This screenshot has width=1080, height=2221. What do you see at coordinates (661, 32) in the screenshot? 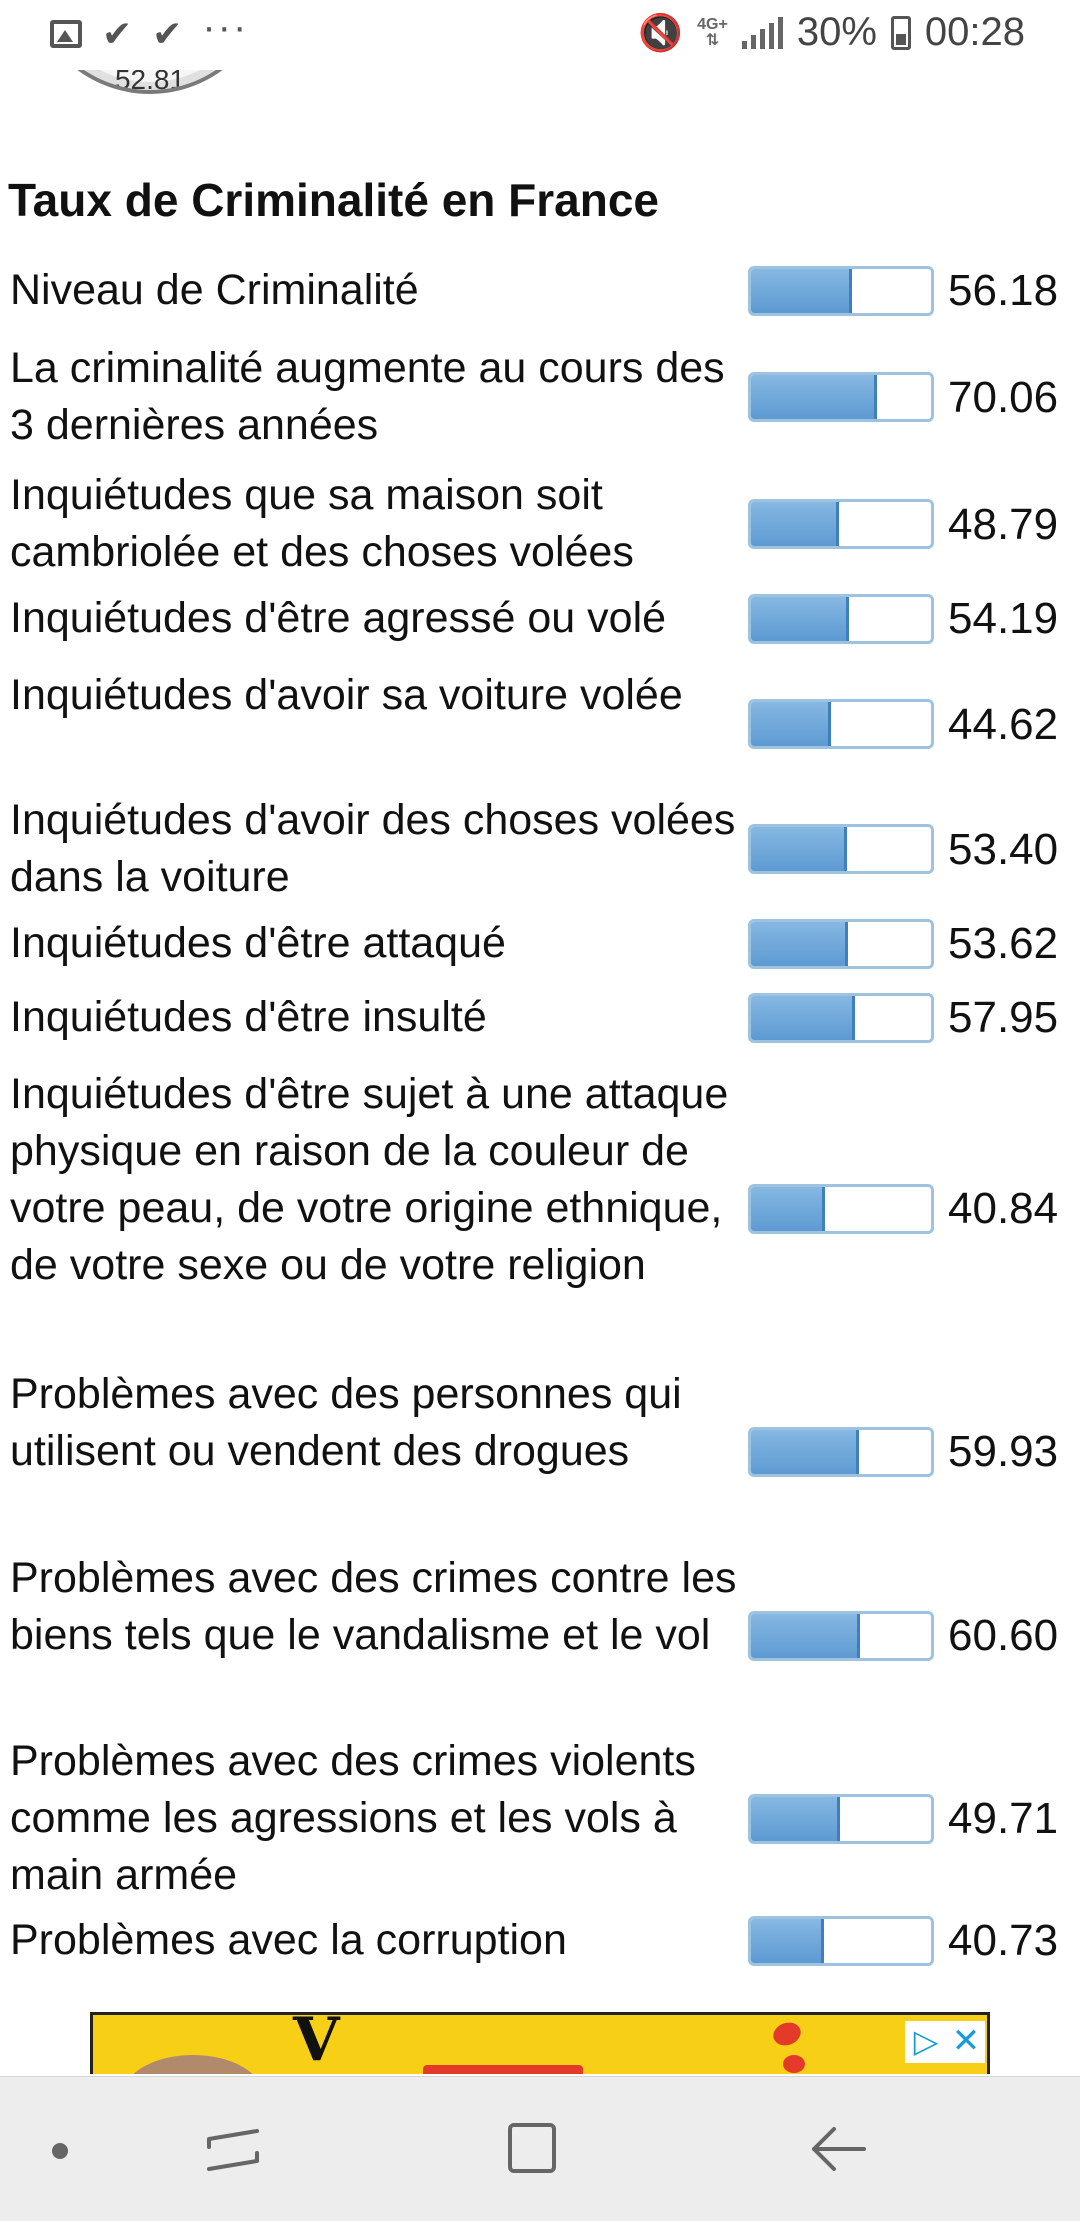
I see `mute-icon: 🔇` at bounding box center [661, 32].